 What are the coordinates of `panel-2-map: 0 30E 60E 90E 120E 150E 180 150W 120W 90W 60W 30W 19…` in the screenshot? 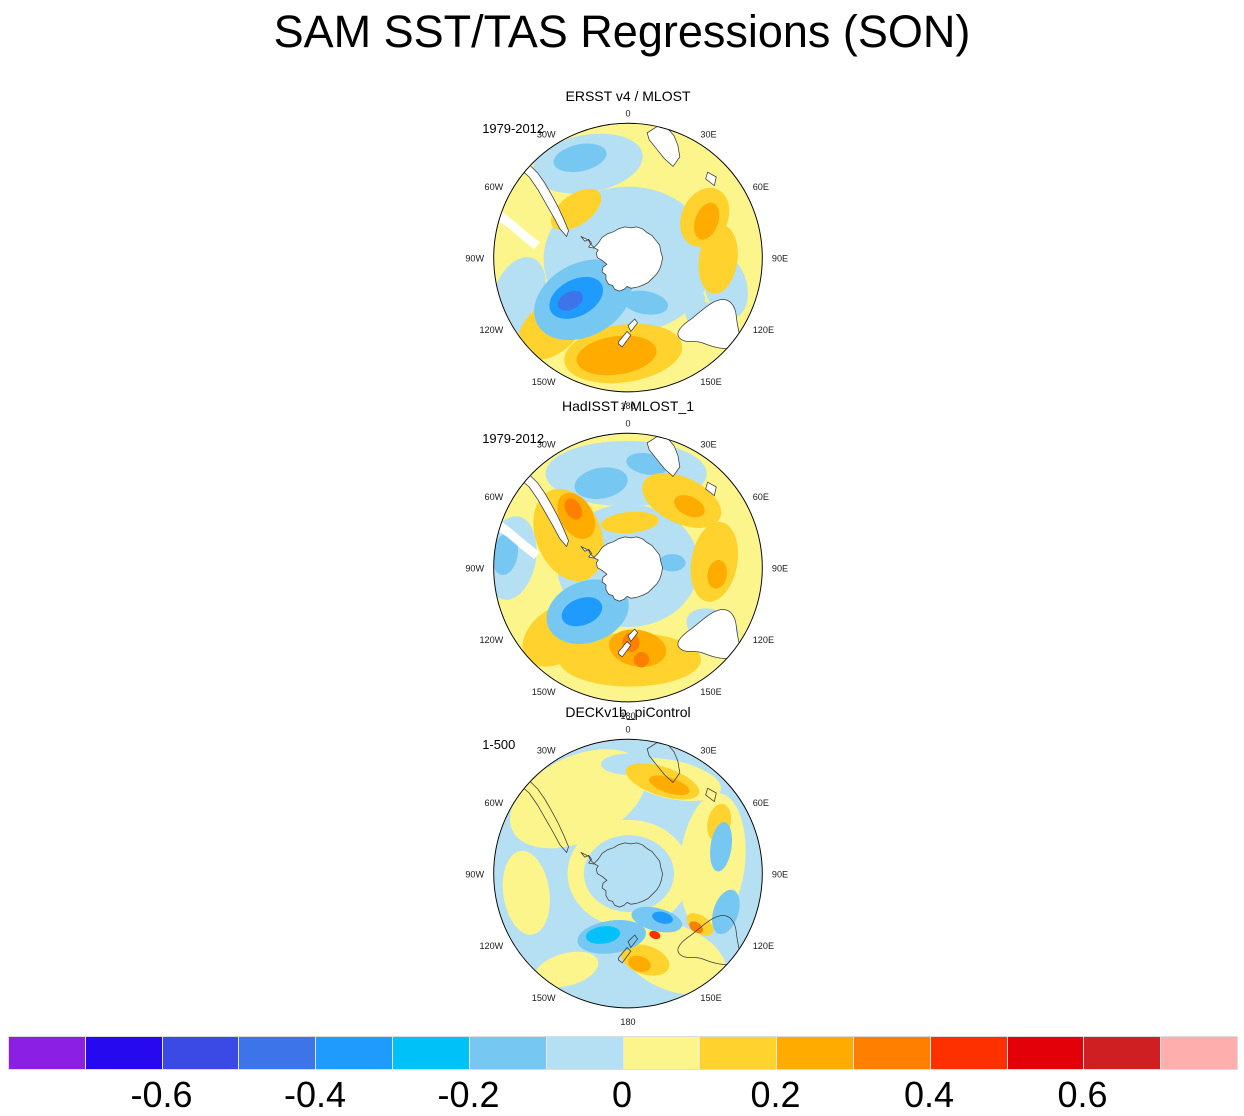 It's located at (628, 569).